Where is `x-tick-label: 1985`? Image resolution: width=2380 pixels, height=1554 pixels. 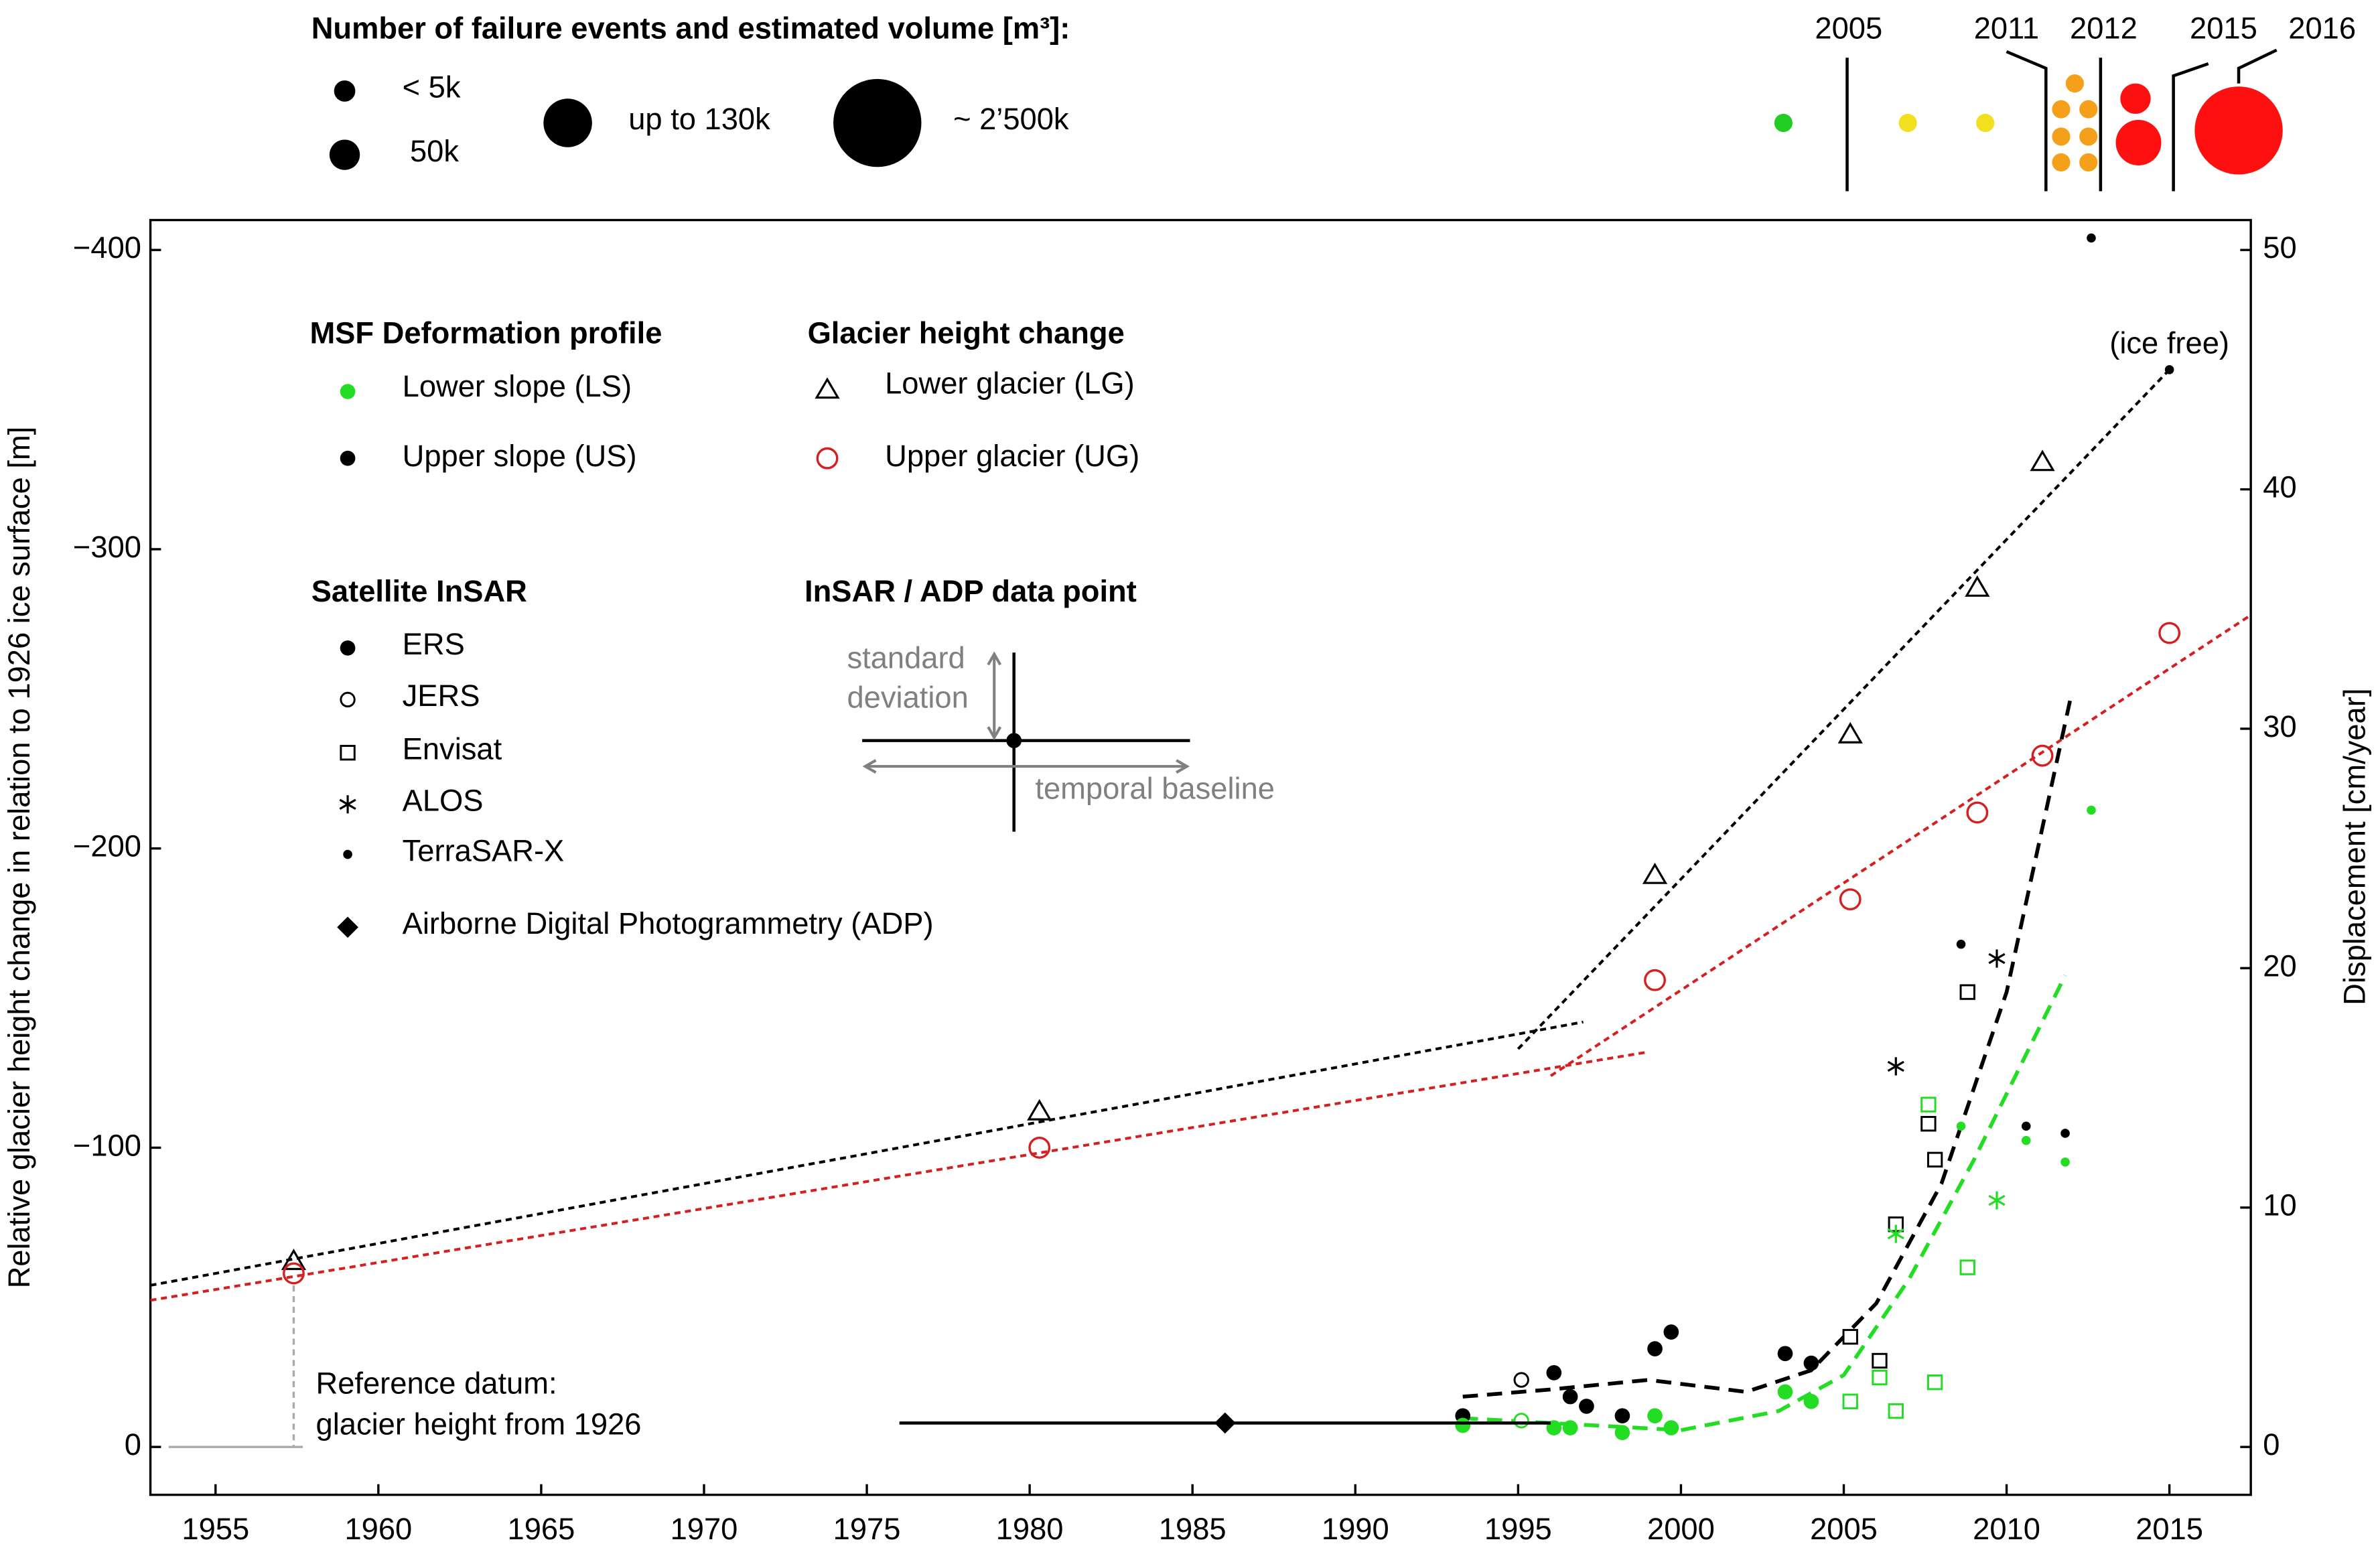
x-tick-label: 1985 is located at coordinates (1193, 1529).